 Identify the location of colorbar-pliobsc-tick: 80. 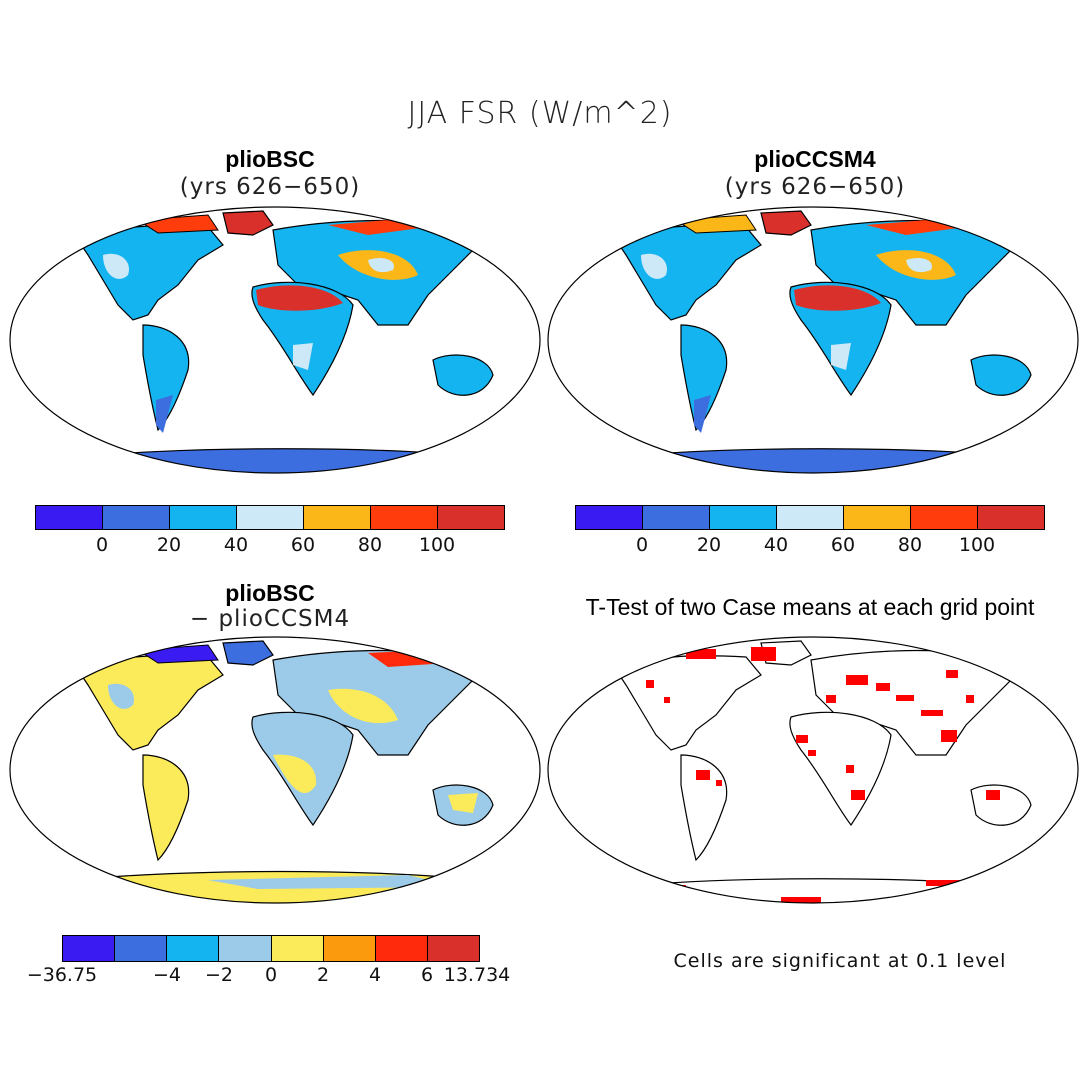
(370, 545).